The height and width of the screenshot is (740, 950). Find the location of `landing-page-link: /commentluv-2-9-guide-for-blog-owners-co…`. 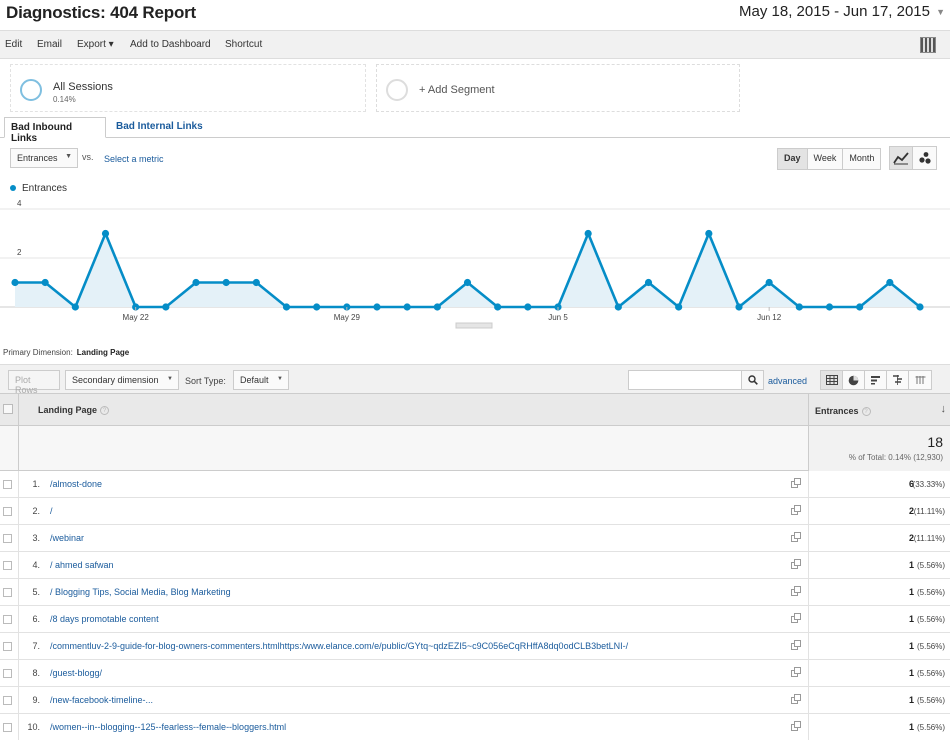

landing-page-link: /commentluv-2-9-guide-for-blog-owners-co… is located at coordinates (339, 646).